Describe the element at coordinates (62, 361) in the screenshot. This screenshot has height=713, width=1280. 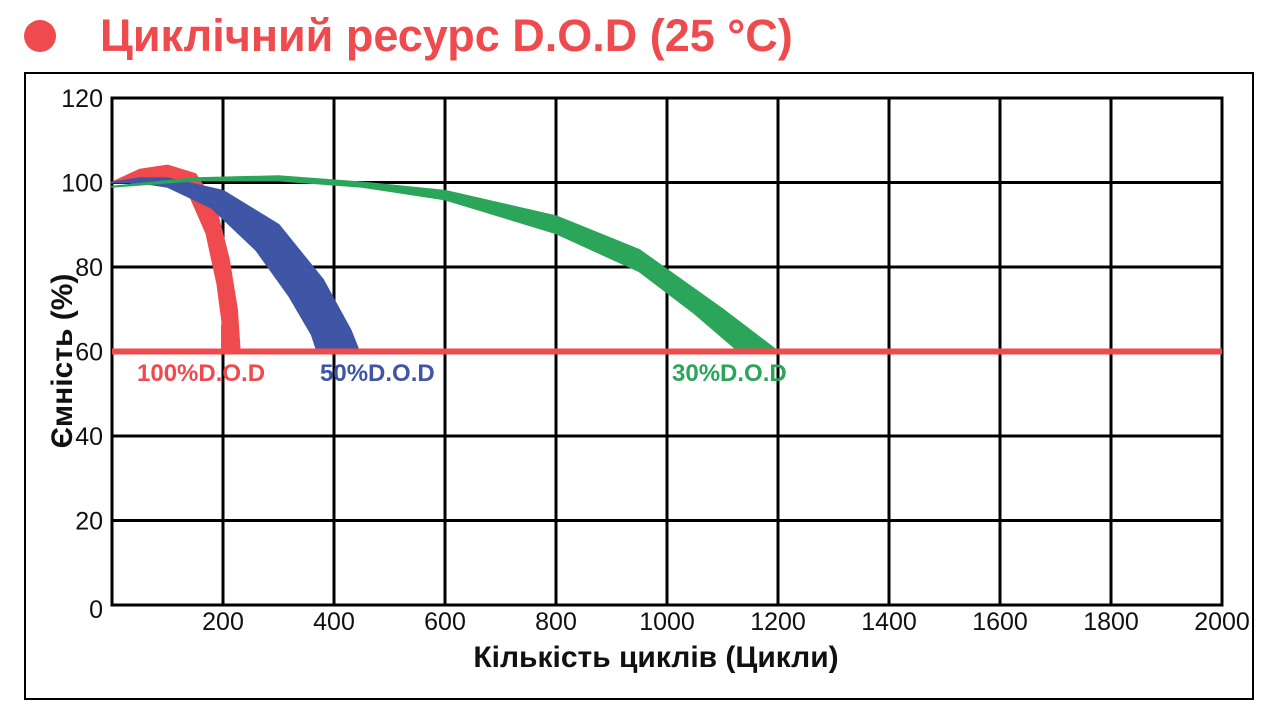
I see `y-axis-title: Ємність (%)` at that location.